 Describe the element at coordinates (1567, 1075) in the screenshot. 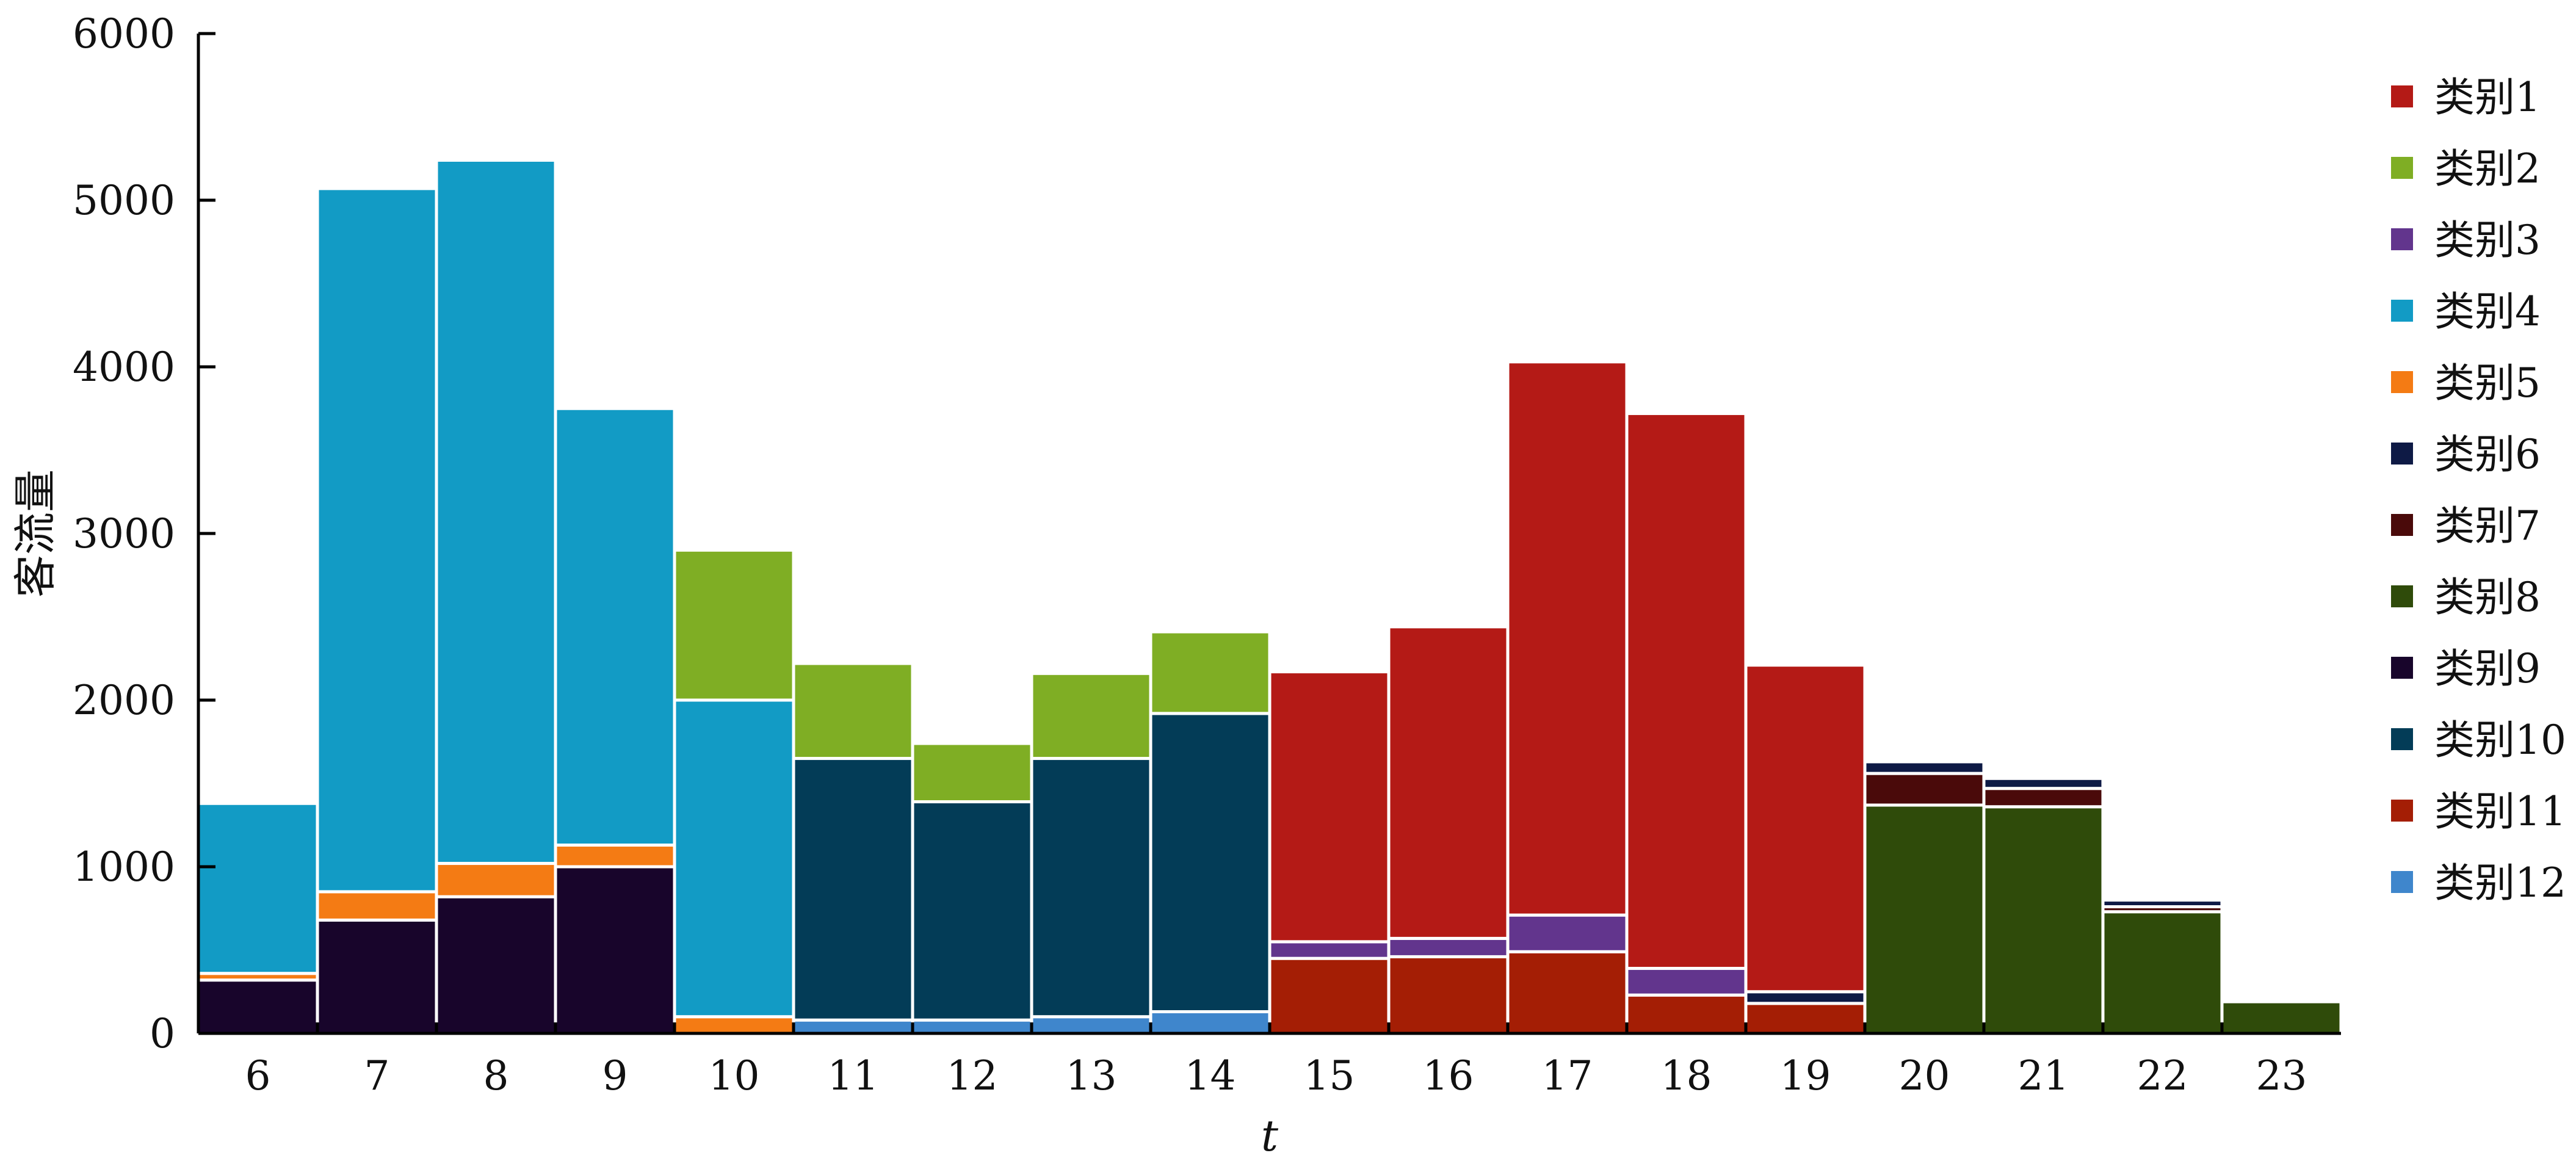

I see `x-tick-label: 17` at that location.